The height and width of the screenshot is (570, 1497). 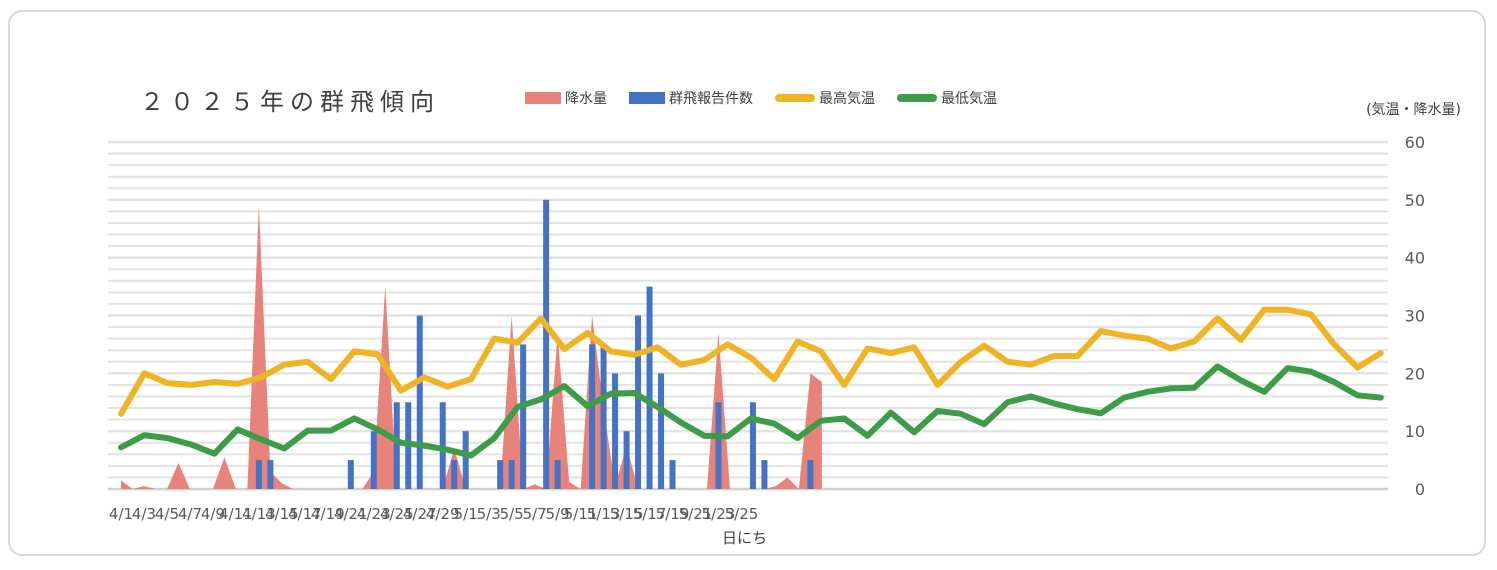 What do you see at coordinates (604, 514) in the screenshot?
I see `x-tick-label: 5/13` at bounding box center [604, 514].